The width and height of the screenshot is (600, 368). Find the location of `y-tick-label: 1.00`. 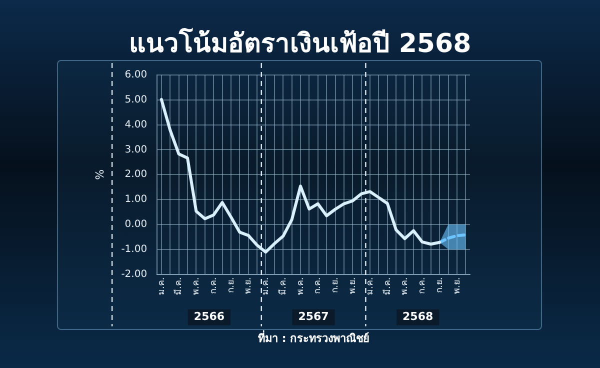

y-tick-label: 1.00 is located at coordinates (136, 200).